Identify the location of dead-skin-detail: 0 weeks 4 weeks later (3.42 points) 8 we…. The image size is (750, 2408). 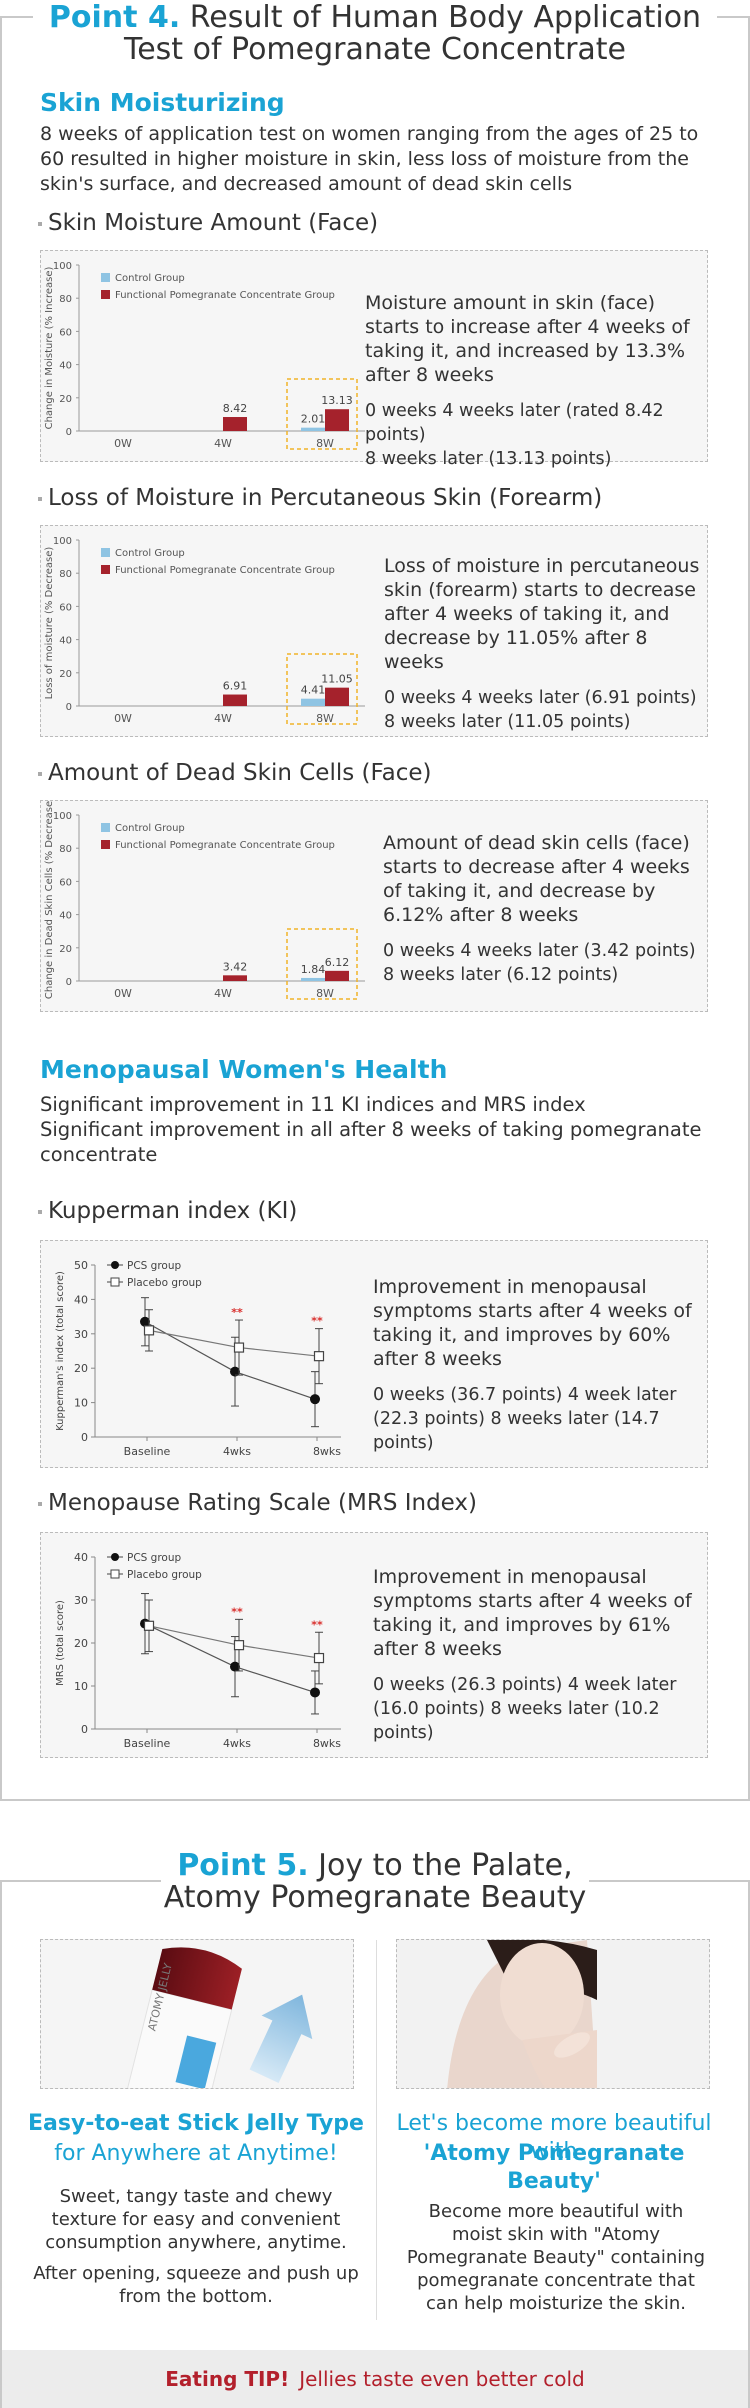
(543, 963).